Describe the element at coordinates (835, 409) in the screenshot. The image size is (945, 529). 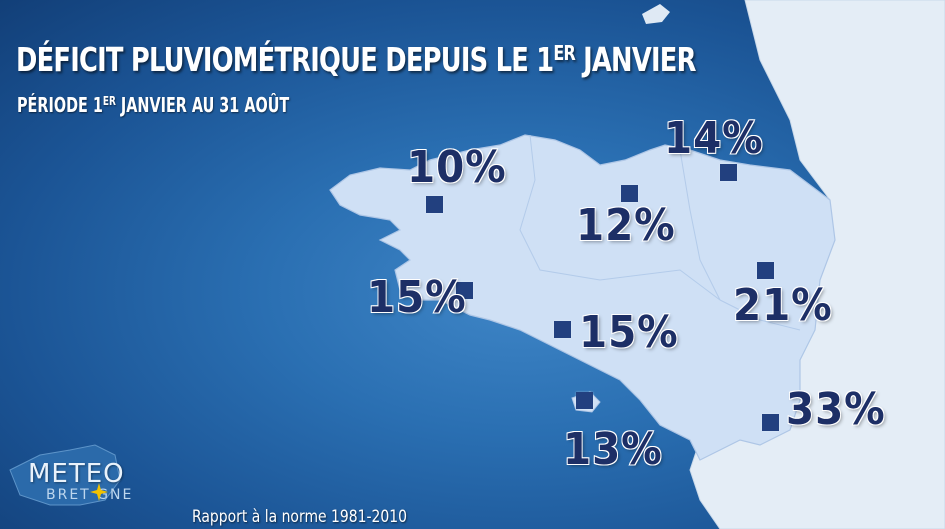
I see `station-value-nantes: 33%` at that location.